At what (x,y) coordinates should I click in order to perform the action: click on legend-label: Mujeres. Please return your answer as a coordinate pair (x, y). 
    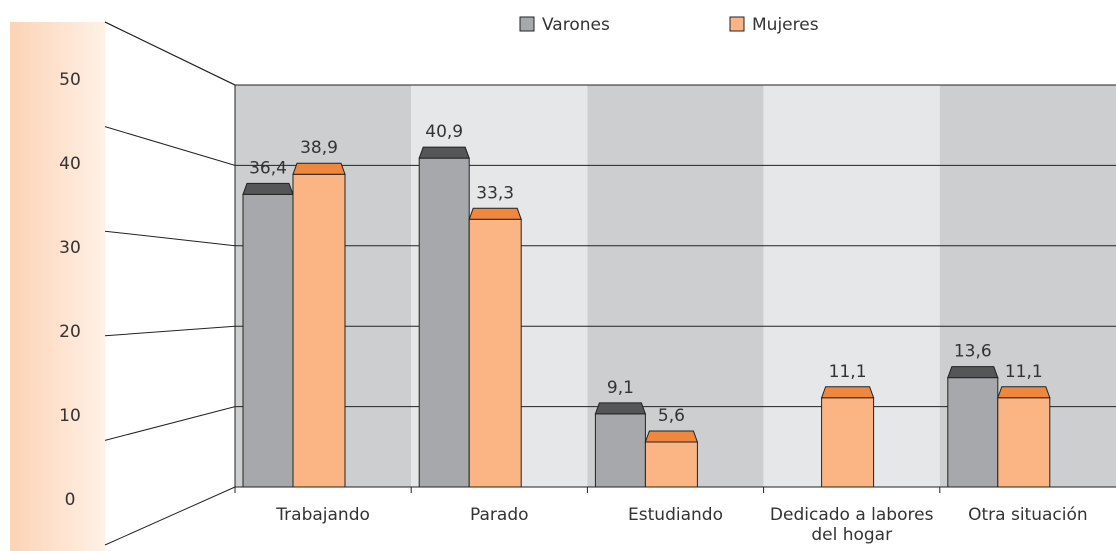
    Looking at the image, I should click on (785, 25).